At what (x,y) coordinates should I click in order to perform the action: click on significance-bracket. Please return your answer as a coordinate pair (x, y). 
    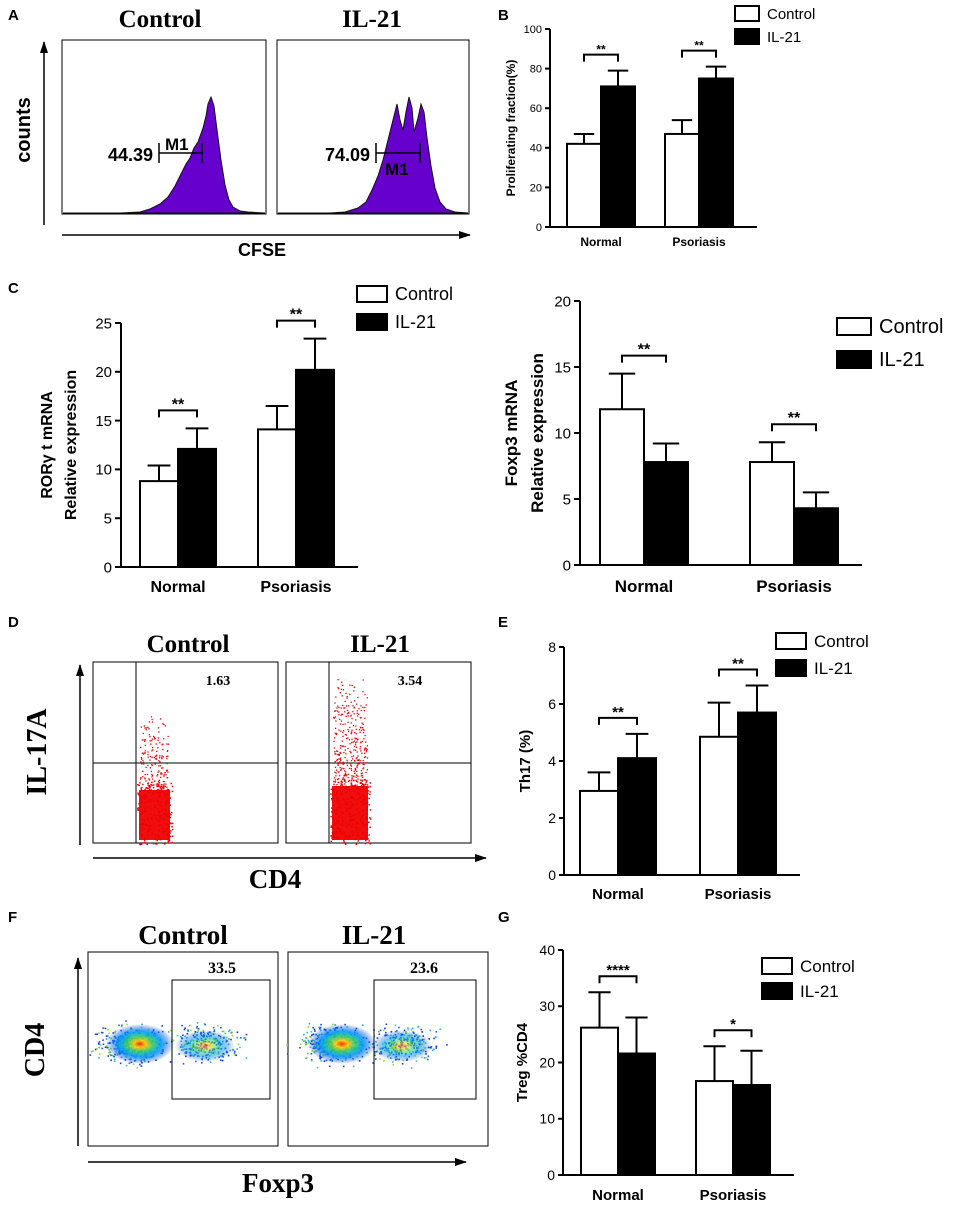
    Looking at the image, I should click on (296, 323).